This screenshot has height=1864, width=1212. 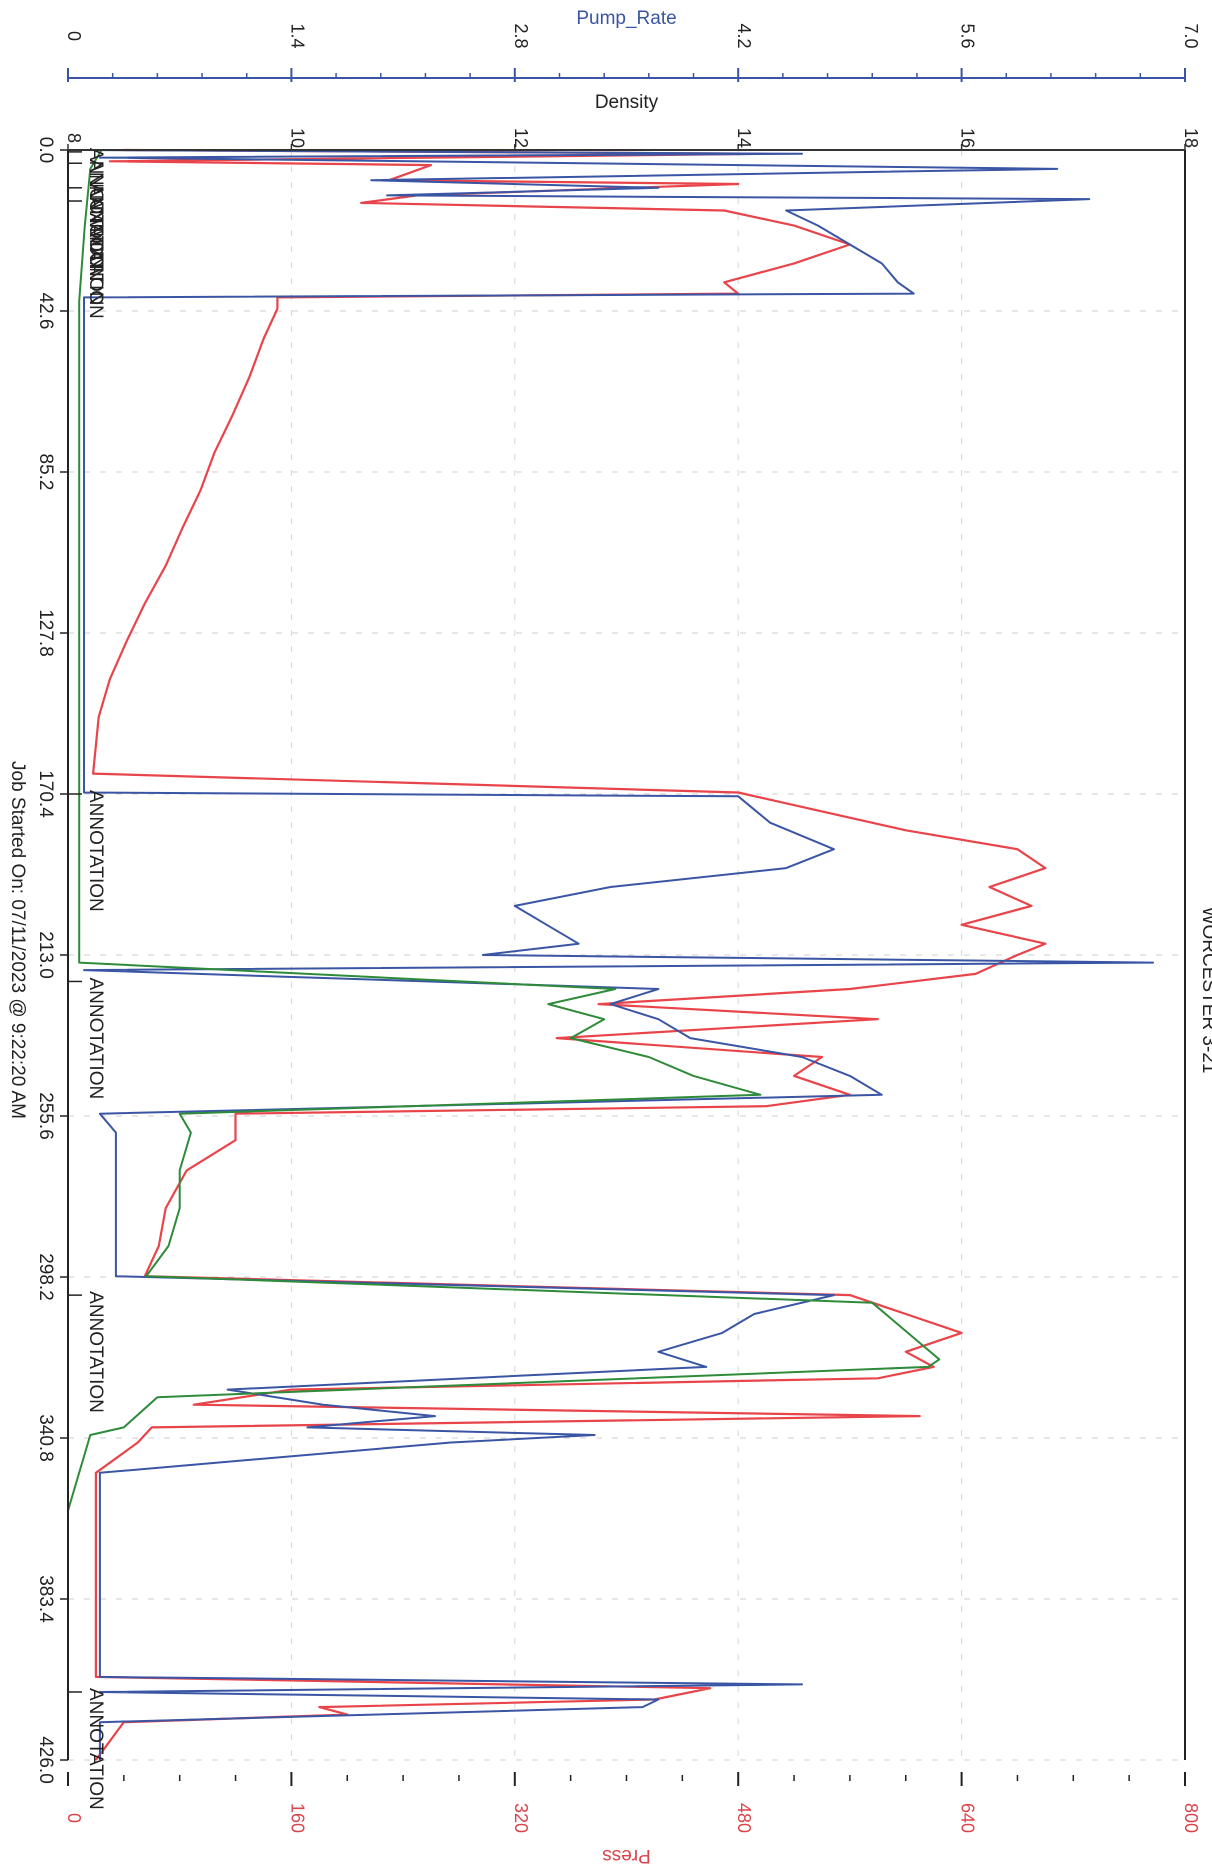 I want to click on press-tick-label: 480, so click(x=744, y=1818).